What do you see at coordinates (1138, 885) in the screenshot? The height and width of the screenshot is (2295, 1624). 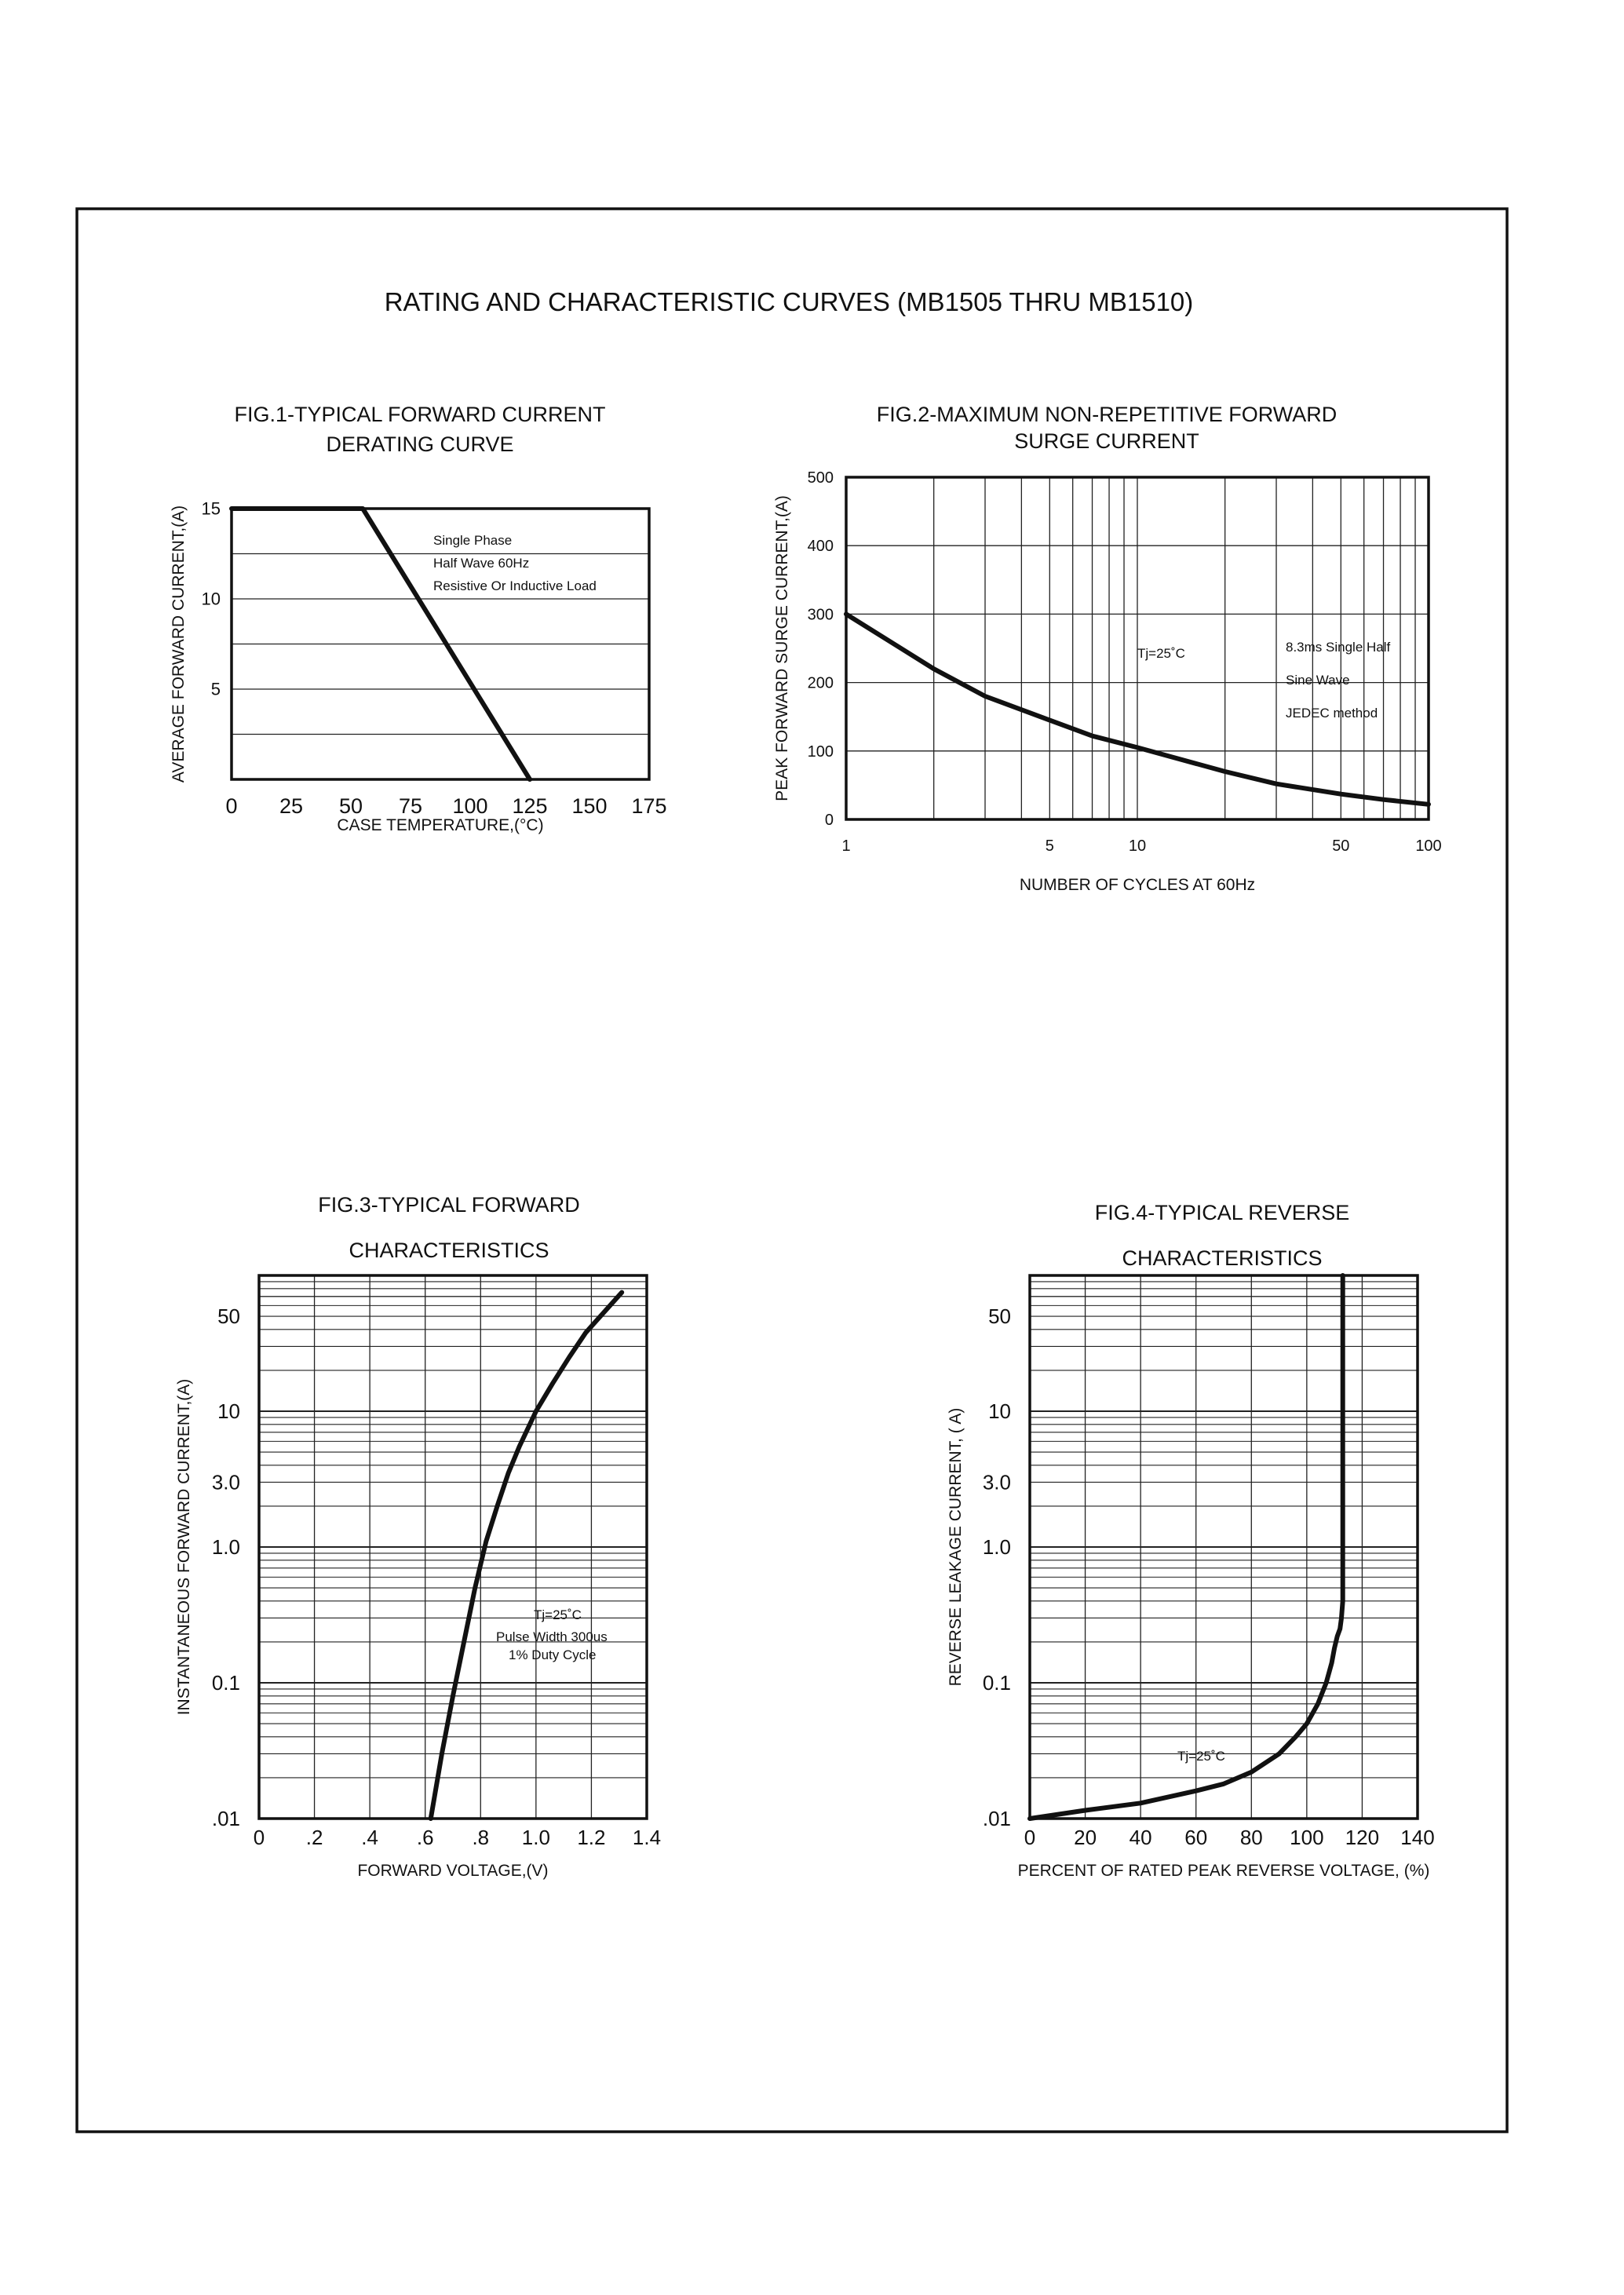 I see `x-axis-label: NUMBER OF CYCLES AT 60Hz` at bounding box center [1138, 885].